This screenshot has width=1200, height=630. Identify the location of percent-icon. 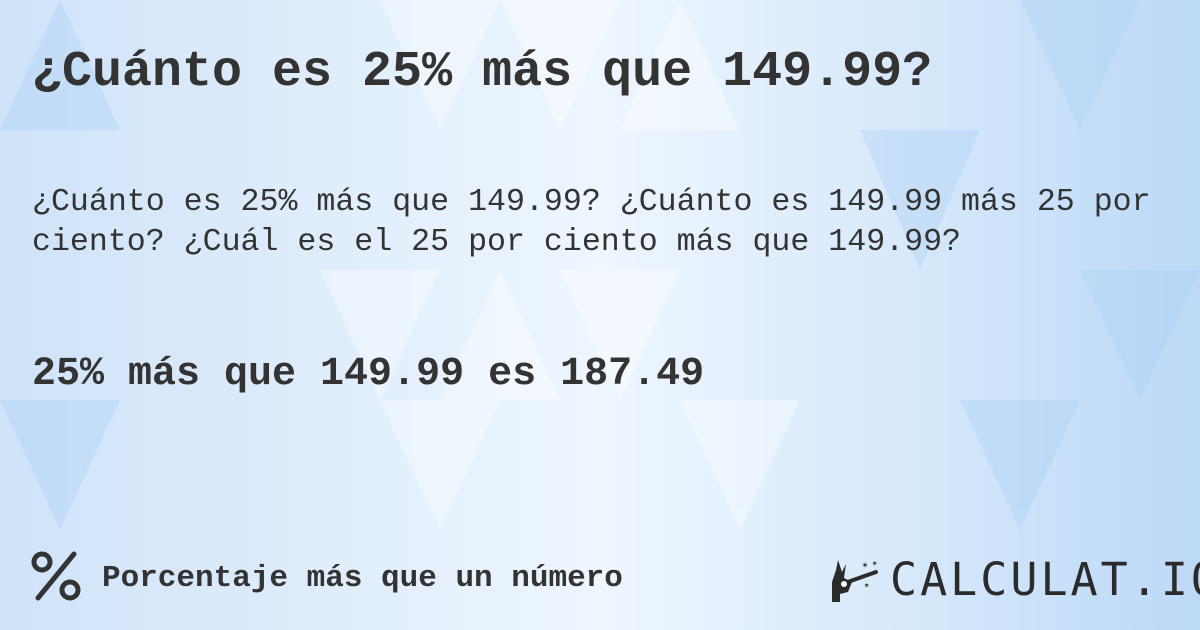
(56, 576).